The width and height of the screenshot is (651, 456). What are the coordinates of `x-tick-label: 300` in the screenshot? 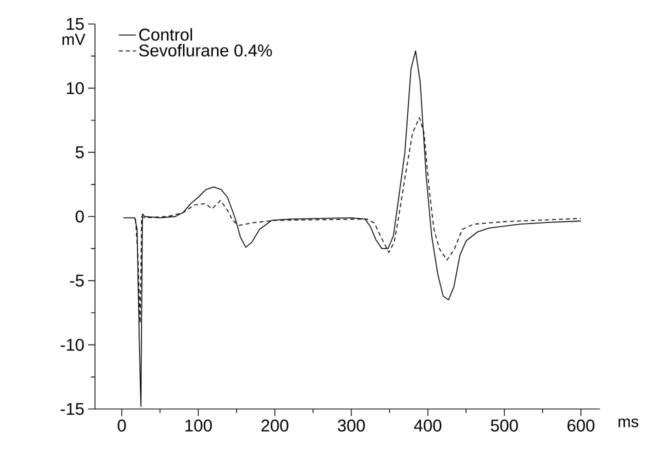 It's located at (351, 426).